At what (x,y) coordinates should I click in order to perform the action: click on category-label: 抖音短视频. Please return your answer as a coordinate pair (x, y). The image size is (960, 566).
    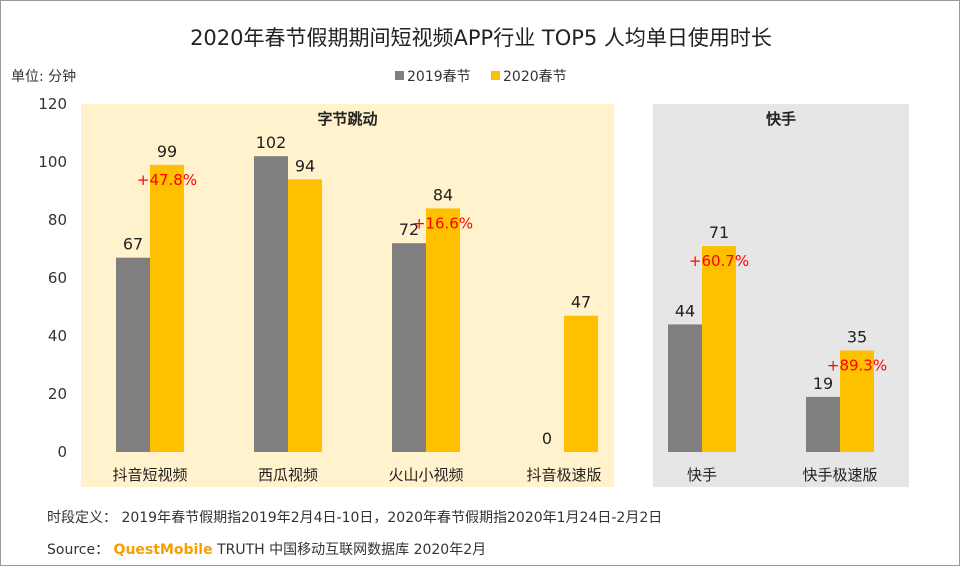
    Looking at the image, I should click on (149, 475).